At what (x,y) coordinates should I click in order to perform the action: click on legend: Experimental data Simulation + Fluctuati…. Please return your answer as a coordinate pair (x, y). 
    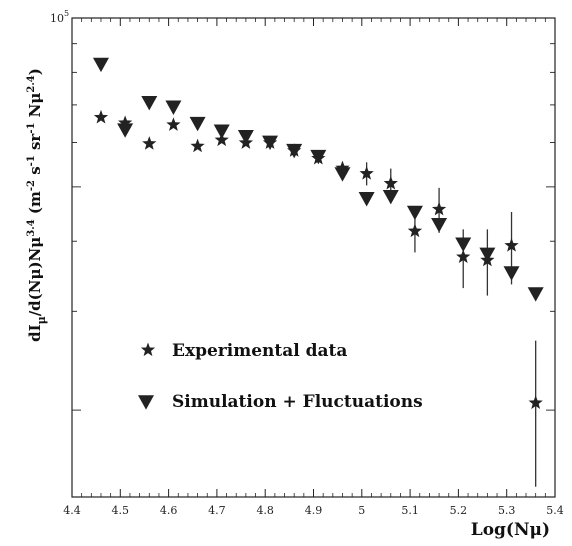
    Looking at the image, I should click on (280, 376).